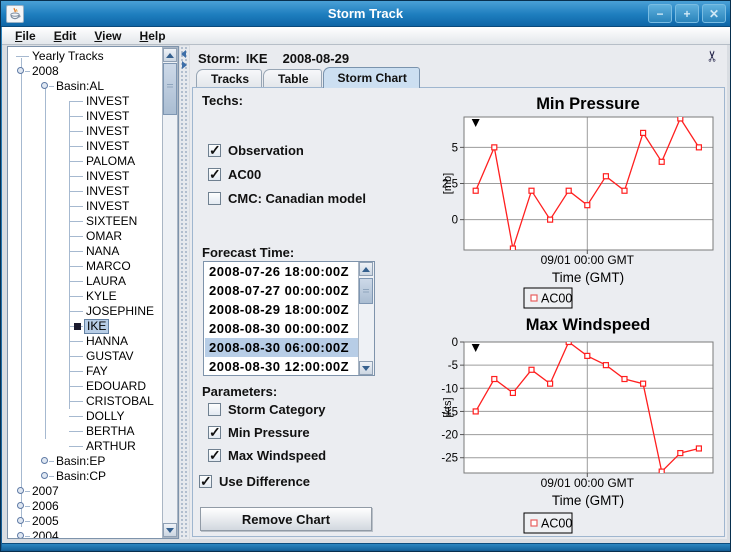 This screenshot has height=552, width=731. I want to click on tree-item-label: KYLE, so click(101, 296).